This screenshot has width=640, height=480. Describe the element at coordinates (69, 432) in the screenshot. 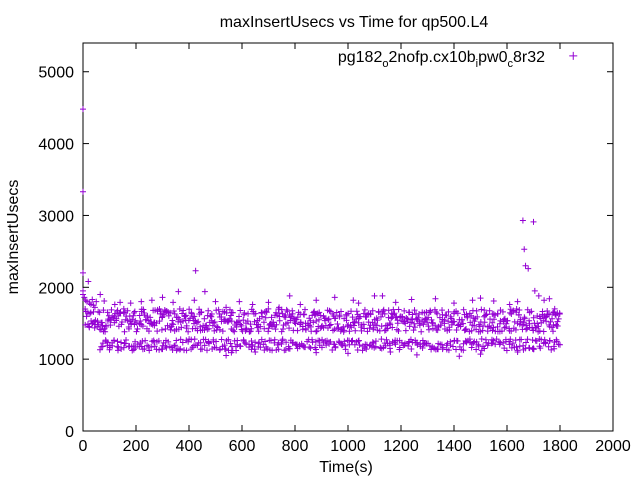

I see `y-tick-label: 0` at that location.